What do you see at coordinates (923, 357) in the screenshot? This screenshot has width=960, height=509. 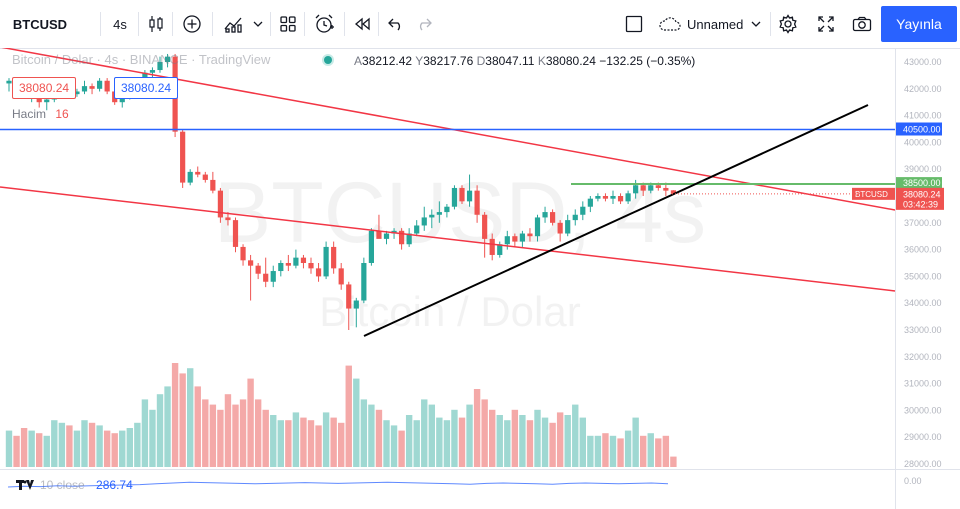 I see `price-tick-label: 32000.00` at bounding box center [923, 357].